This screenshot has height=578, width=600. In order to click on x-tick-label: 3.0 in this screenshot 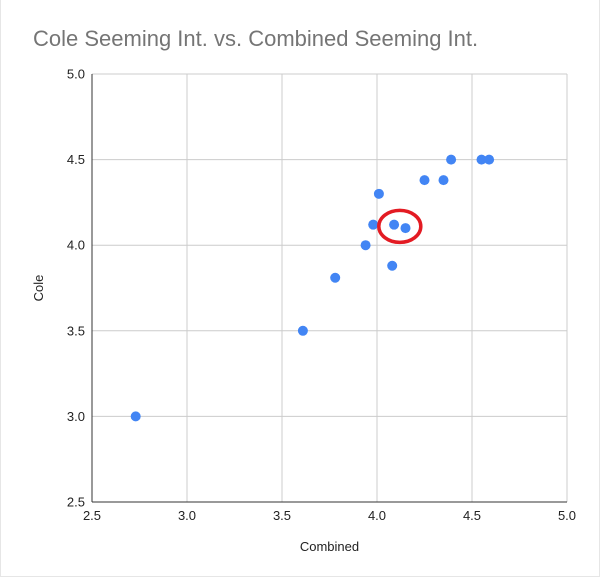, I will do `click(187, 515)`.